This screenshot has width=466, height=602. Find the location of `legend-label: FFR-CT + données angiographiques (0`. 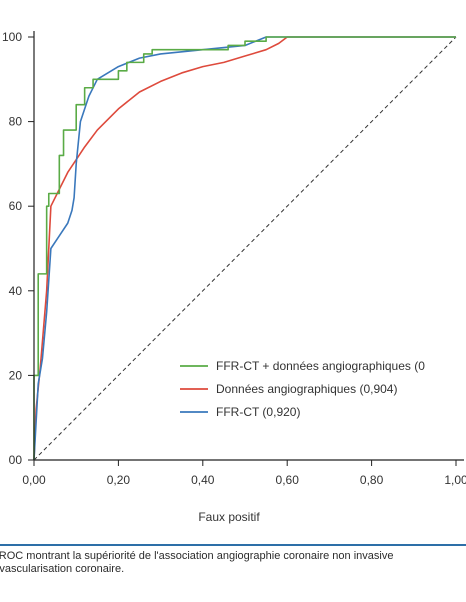

legend-label: FFR-CT + données angiographiques (0 is located at coordinates (320, 366).